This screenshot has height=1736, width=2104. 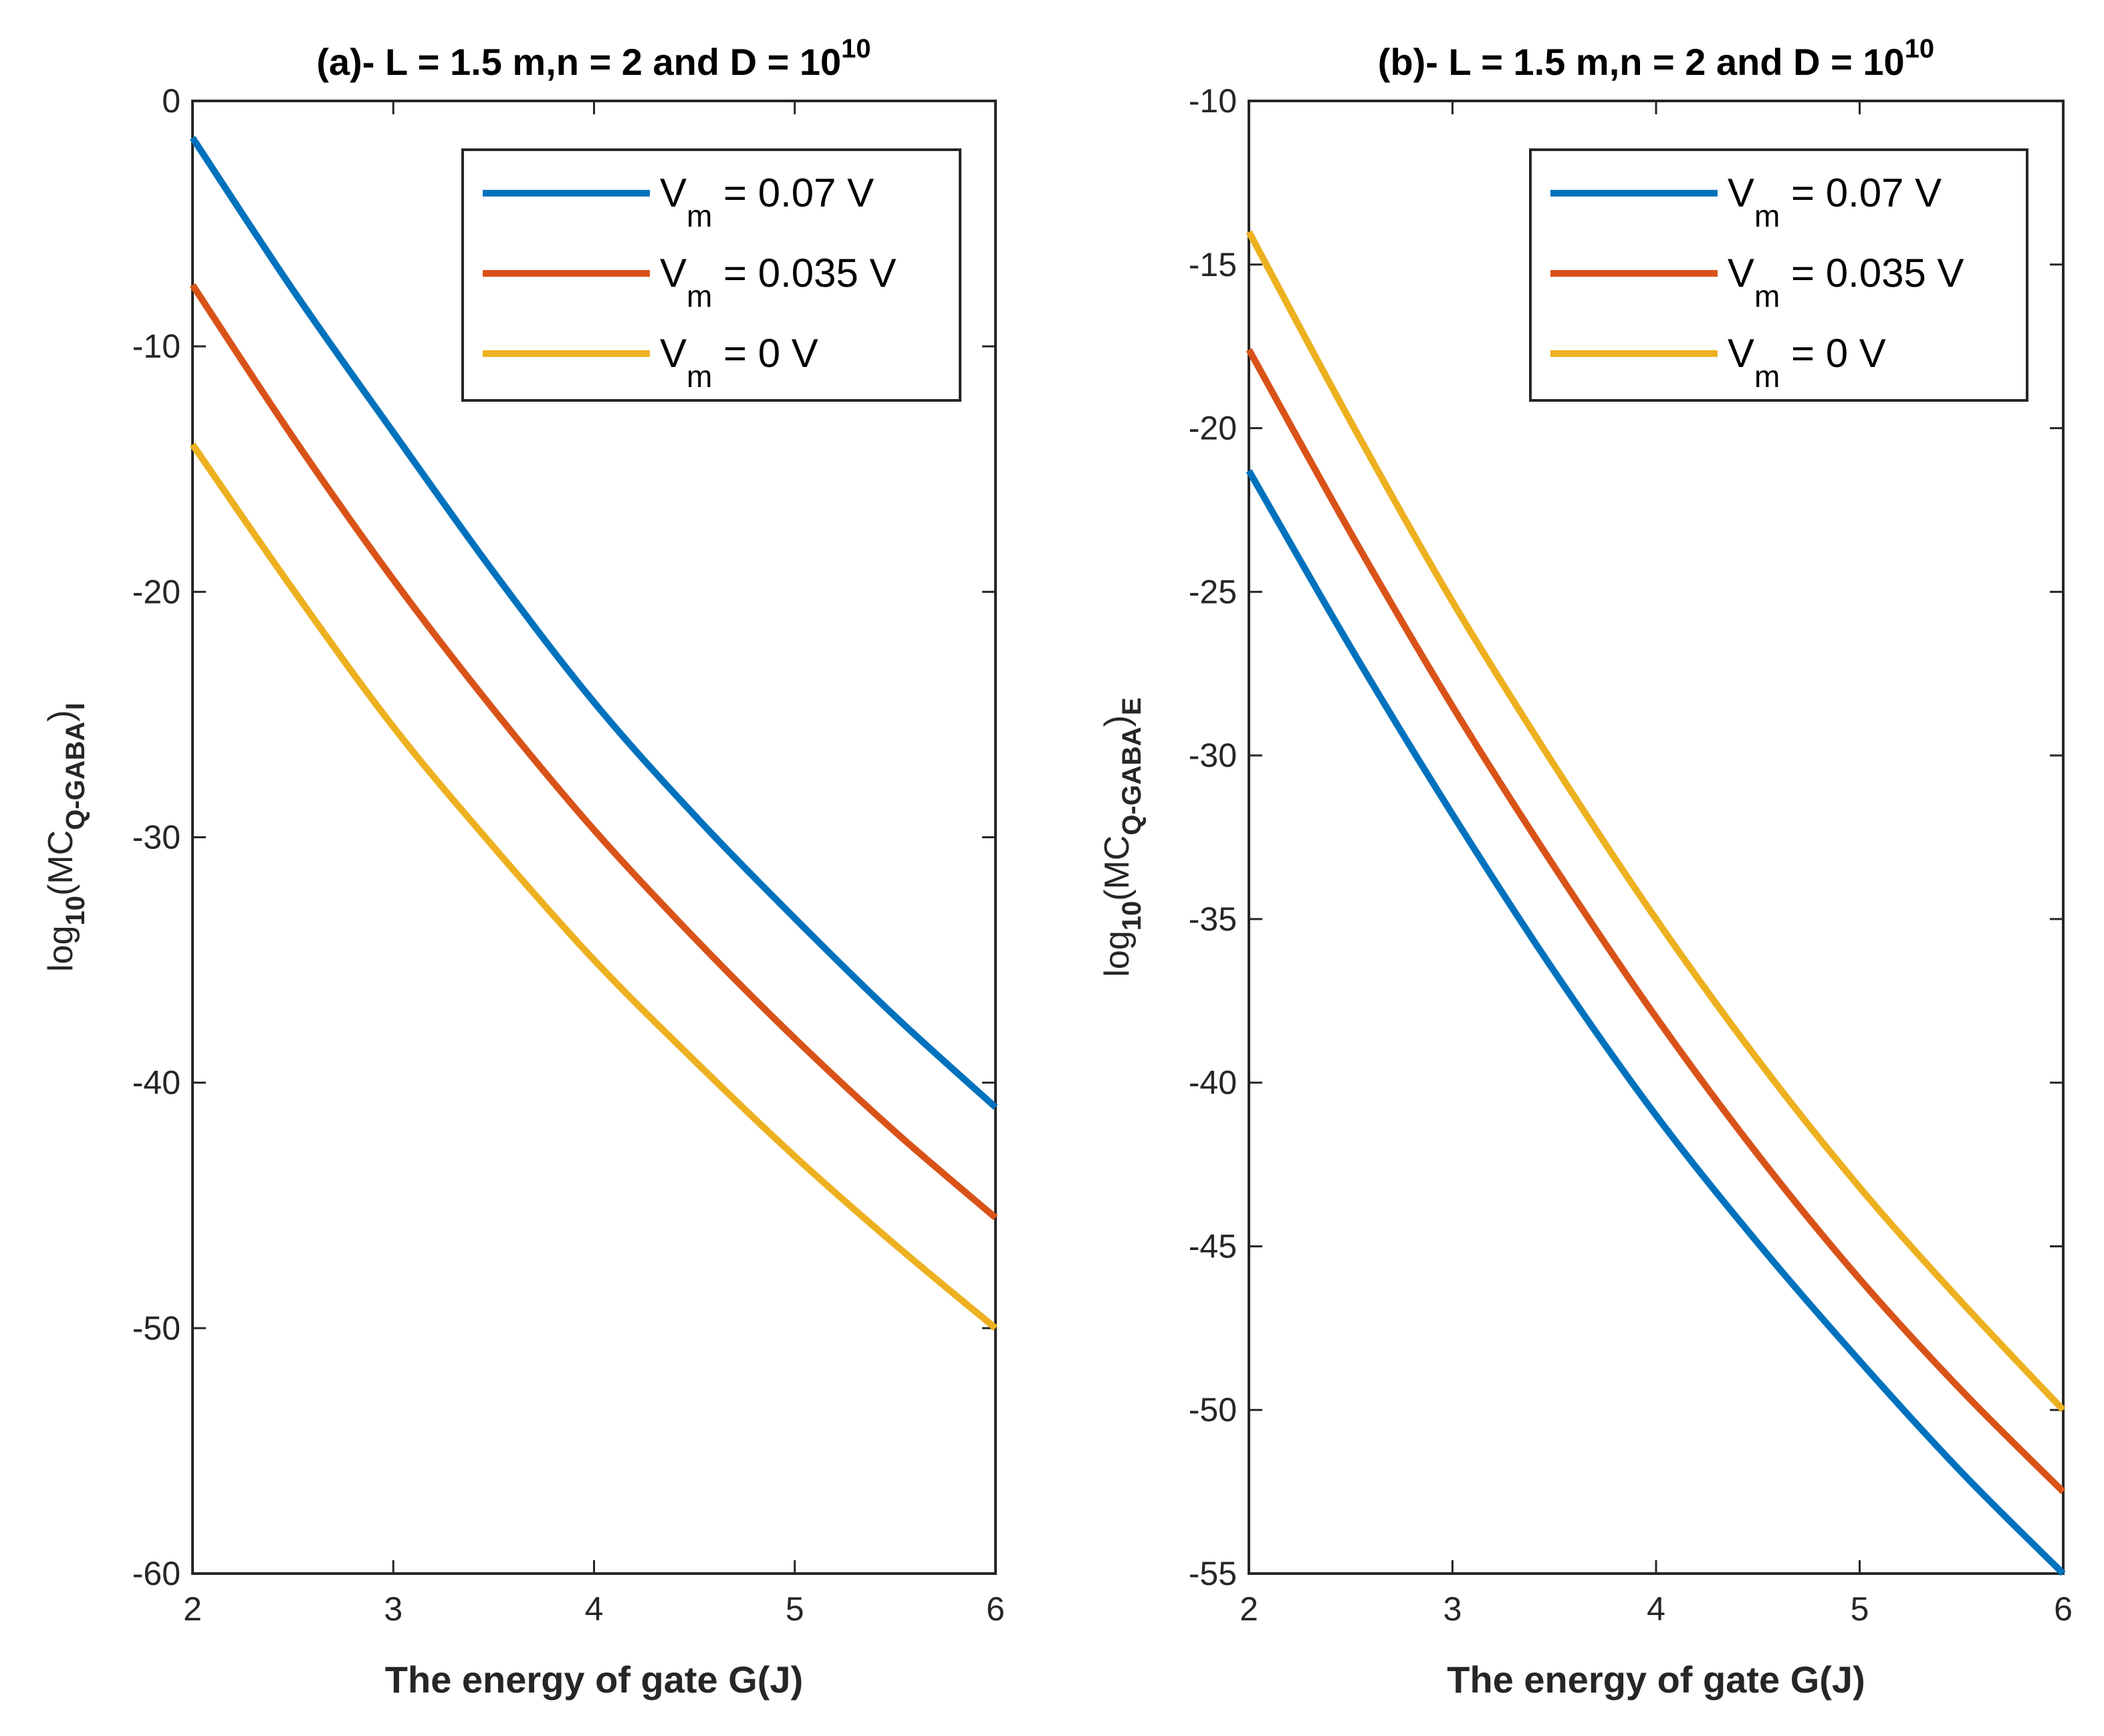 I want to click on chart-title-text: (a)- L = 1.5 m,n = 2 and D = 10, so click(x=578, y=62).